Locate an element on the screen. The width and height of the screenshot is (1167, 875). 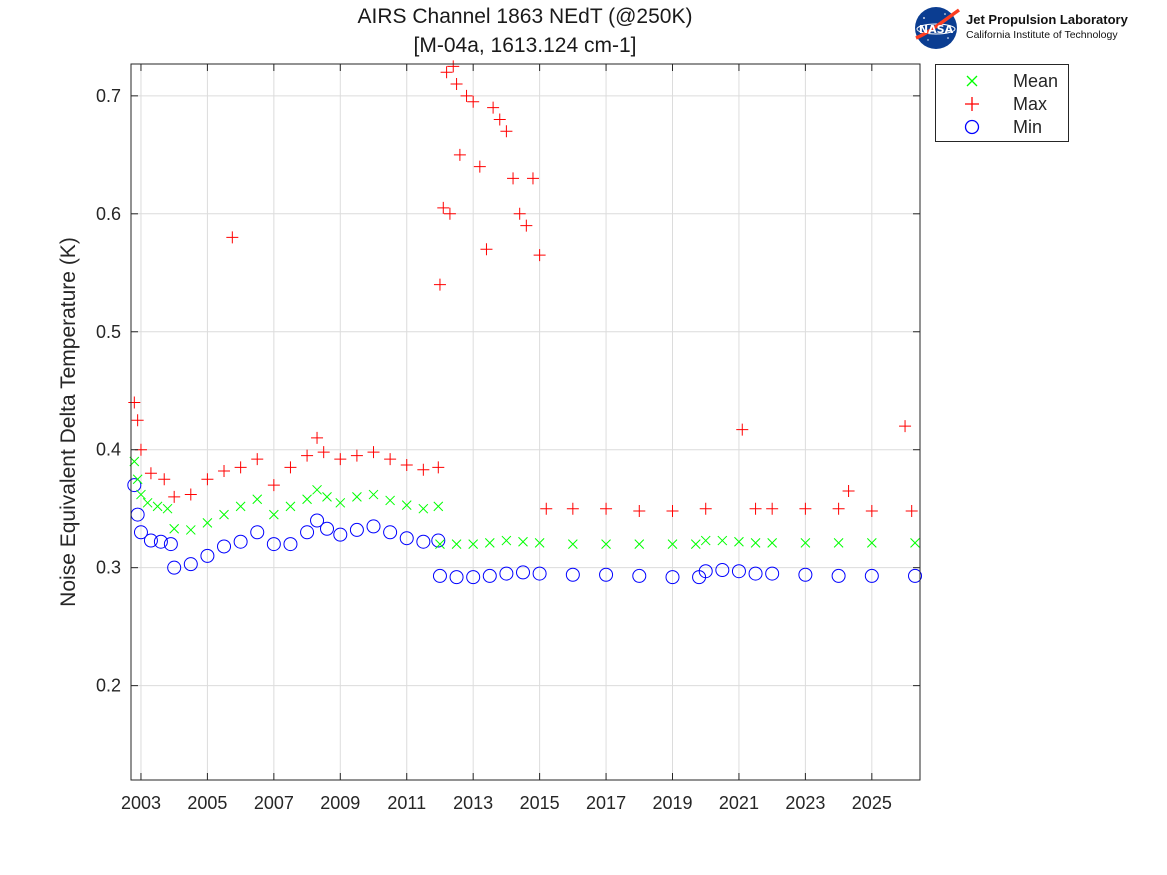
x-tick-label: 2013 is located at coordinates (473, 803).